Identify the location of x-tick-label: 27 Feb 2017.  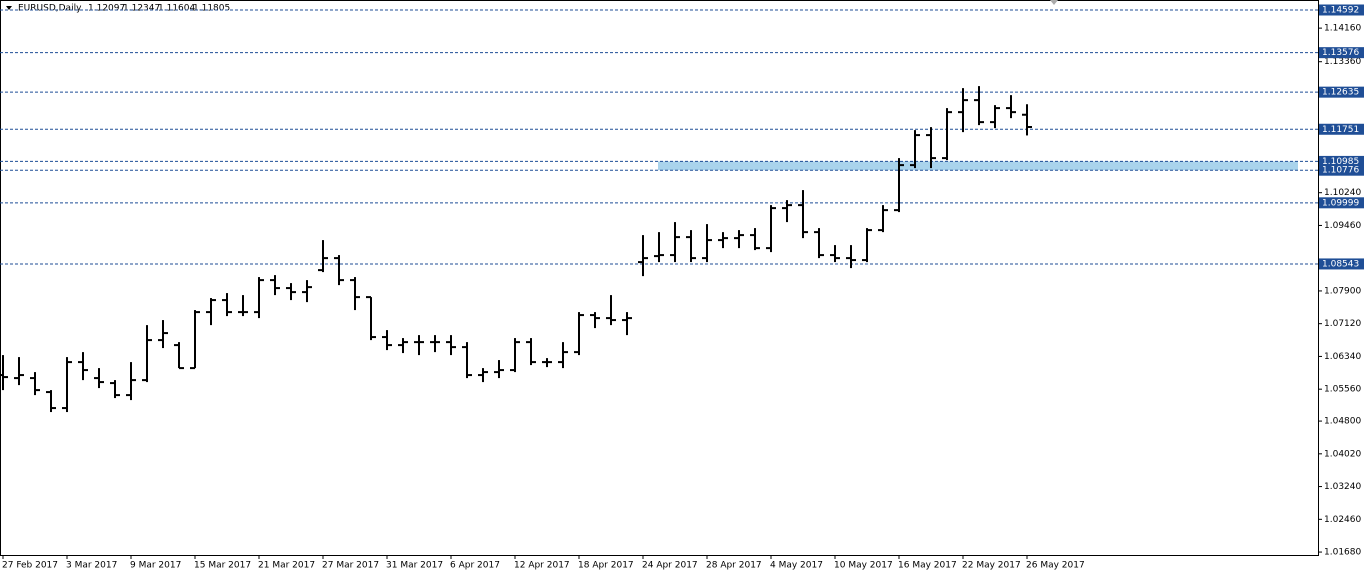
(30, 566).